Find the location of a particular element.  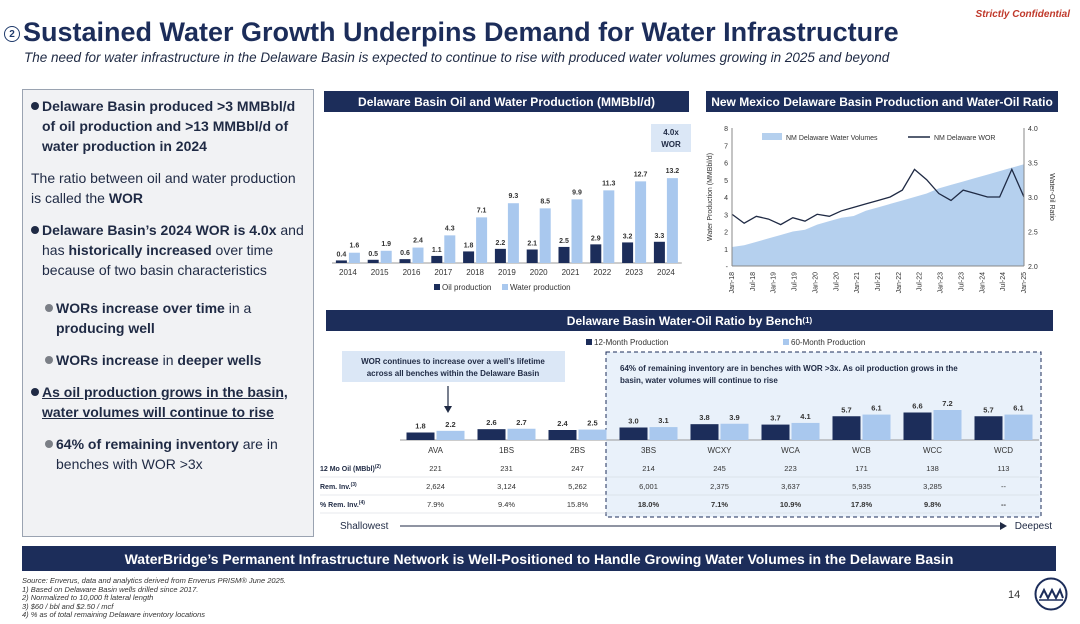

table-cell: 15.8% is located at coordinates (578, 504).